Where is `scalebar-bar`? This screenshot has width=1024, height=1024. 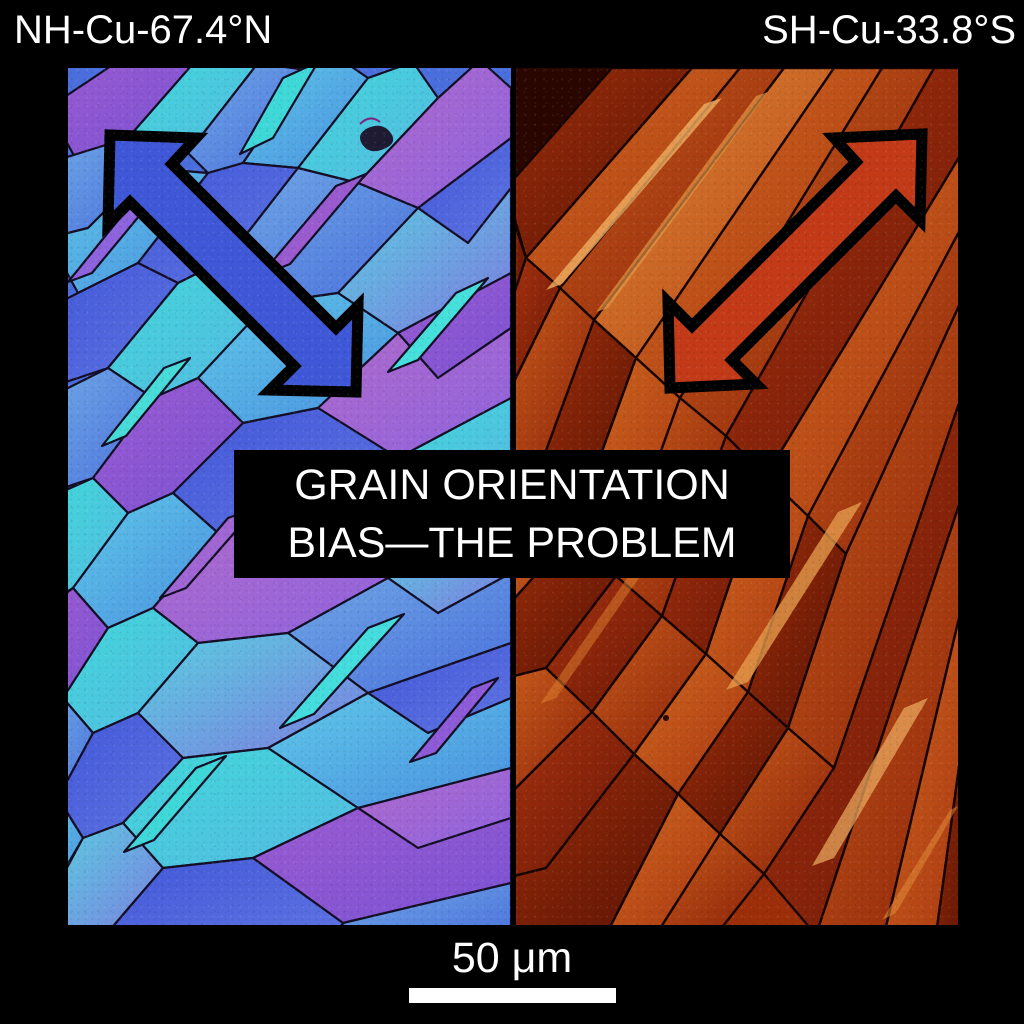
scalebar-bar is located at coordinates (512, 995).